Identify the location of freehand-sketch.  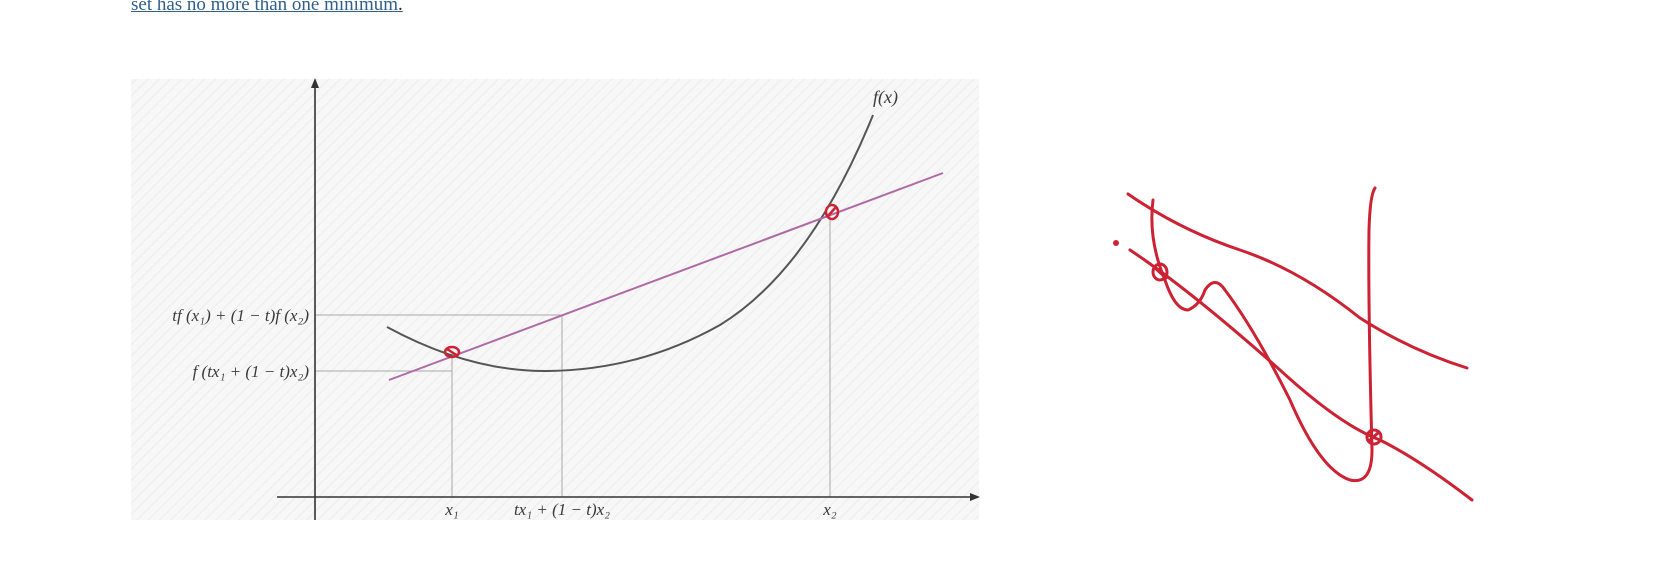
(1293, 344).